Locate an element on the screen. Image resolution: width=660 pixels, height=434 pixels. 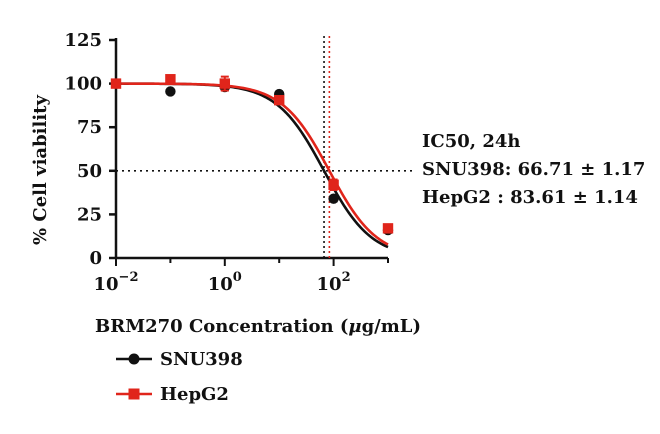
x-tick-label: 10² is located at coordinates (334, 282).